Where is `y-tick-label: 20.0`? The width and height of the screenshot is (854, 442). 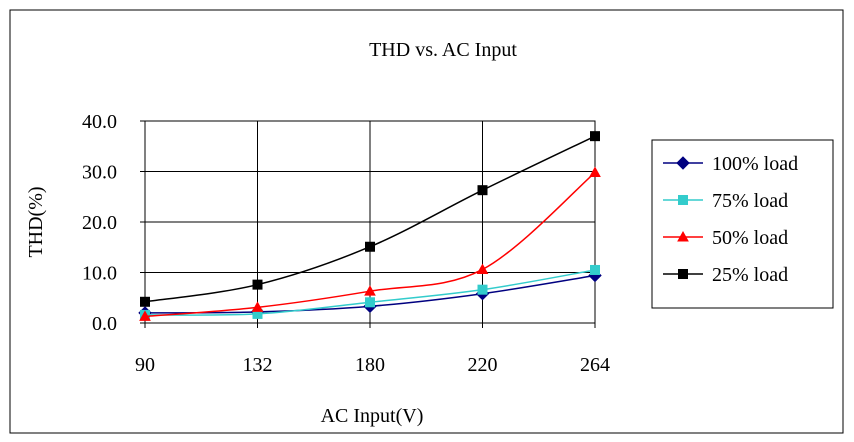
y-tick-label: 20.0 is located at coordinates (99, 223).